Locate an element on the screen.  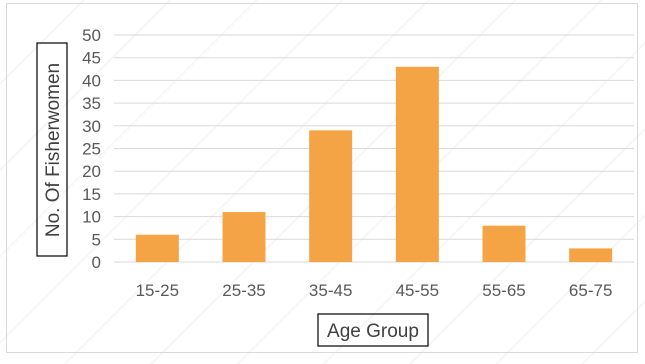
x-axis-title: Age Group is located at coordinates (373, 331).